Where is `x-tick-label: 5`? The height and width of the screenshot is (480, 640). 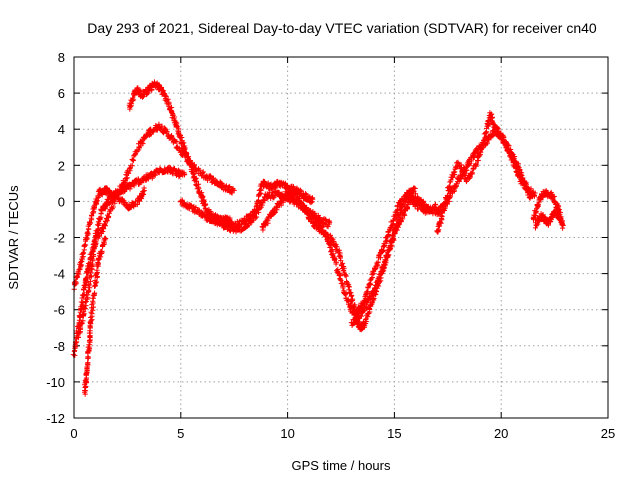
x-tick-label: 5 is located at coordinates (180, 433).